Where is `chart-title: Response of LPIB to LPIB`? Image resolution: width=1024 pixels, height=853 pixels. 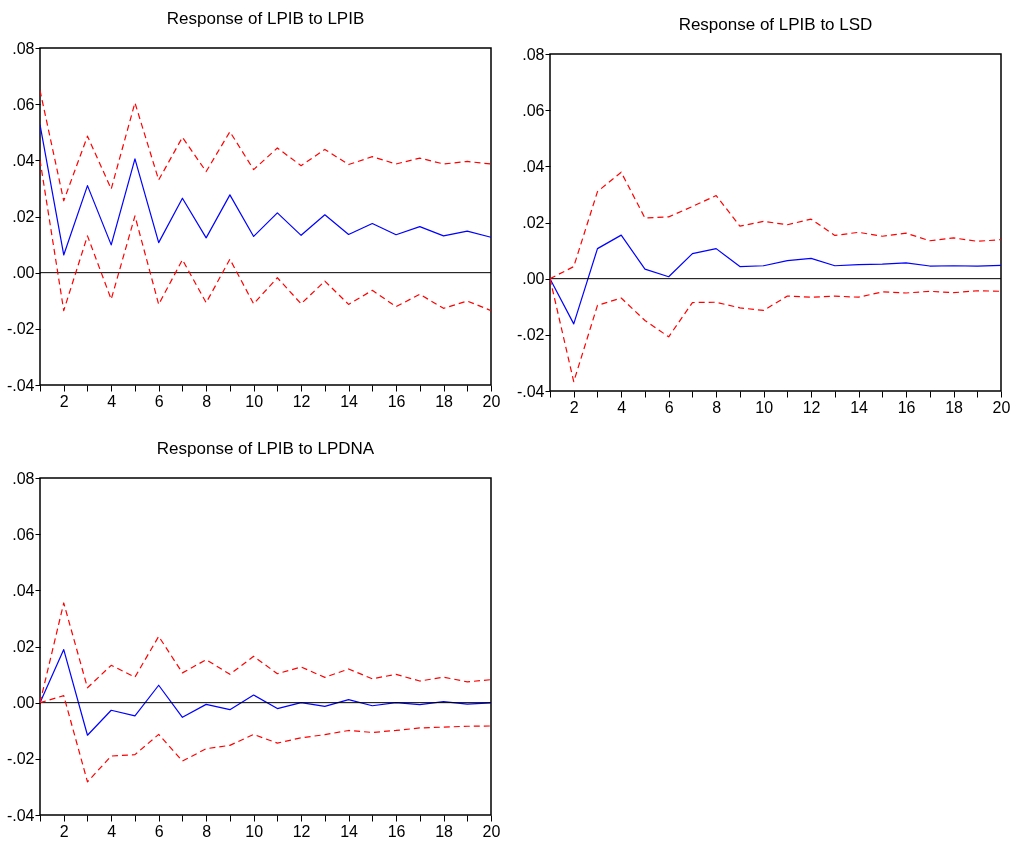 chart-title: Response of LPIB to LPIB is located at coordinates (265, 18).